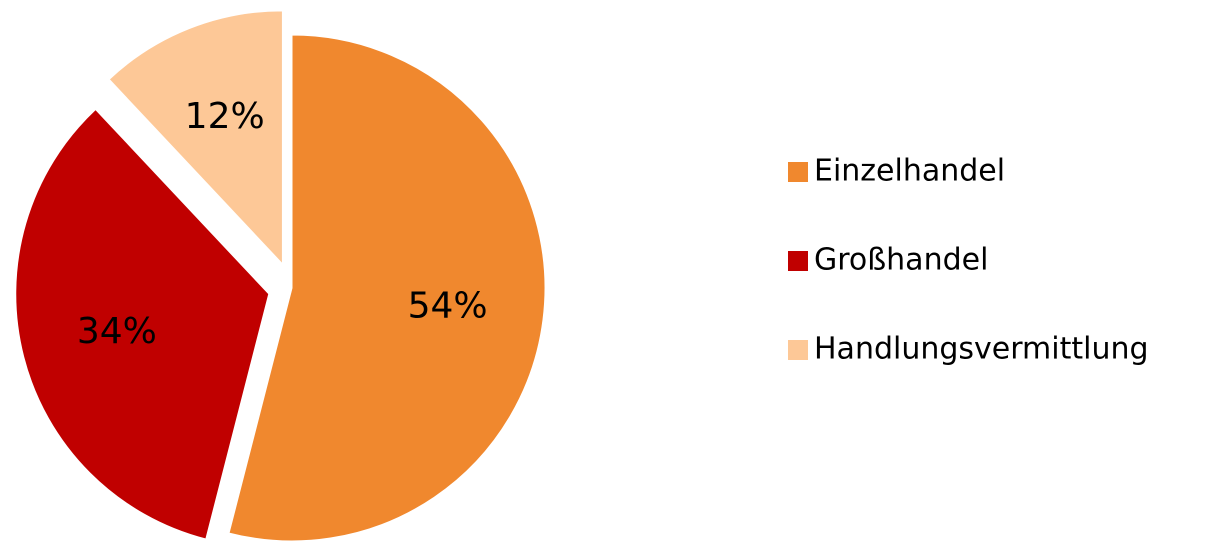  I want to click on slice-label: 12%, so click(225, 116).